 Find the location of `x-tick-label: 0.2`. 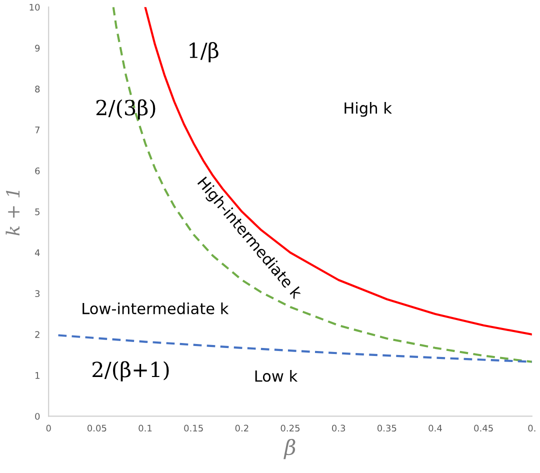

x-tick-label: 0.2 is located at coordinates (241, 428).